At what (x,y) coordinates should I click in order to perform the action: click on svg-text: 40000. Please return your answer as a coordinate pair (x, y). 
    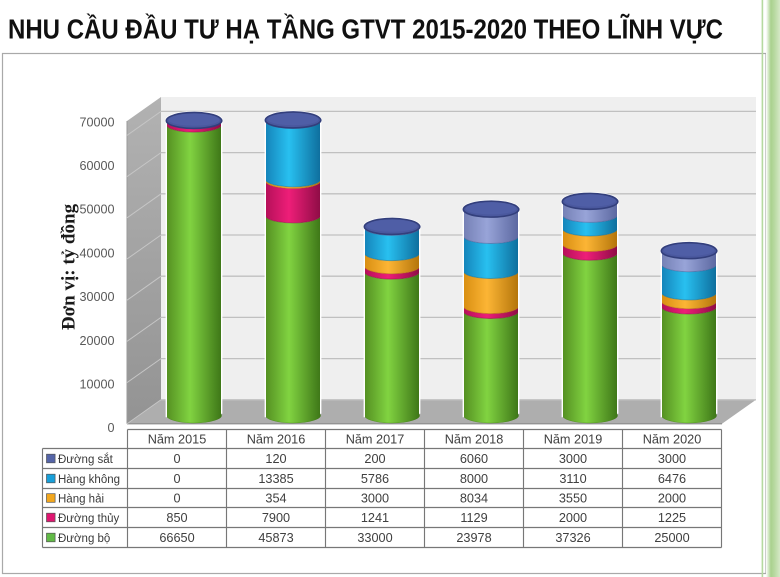
    Looking at the image, I should click on (96, 253).